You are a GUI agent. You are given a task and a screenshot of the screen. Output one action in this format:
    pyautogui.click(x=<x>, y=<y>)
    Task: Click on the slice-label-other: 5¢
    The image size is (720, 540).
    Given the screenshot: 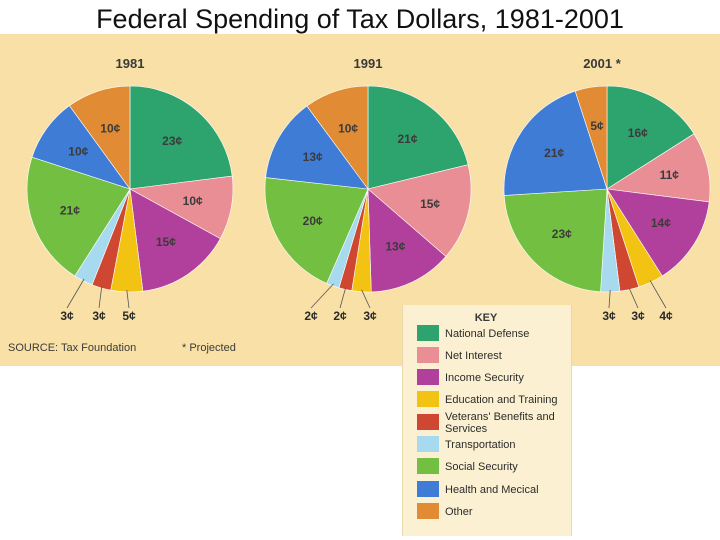 What is the action you would take?
    pyautogui.click(x=597, y=126)
    